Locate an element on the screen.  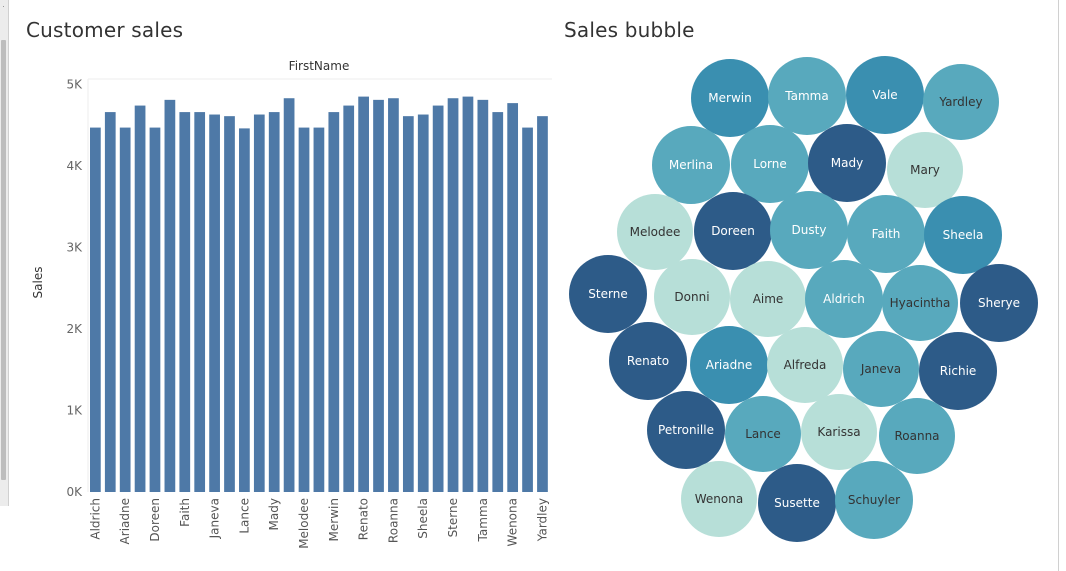
bubble-merwin is located at coordinates (730, 98).